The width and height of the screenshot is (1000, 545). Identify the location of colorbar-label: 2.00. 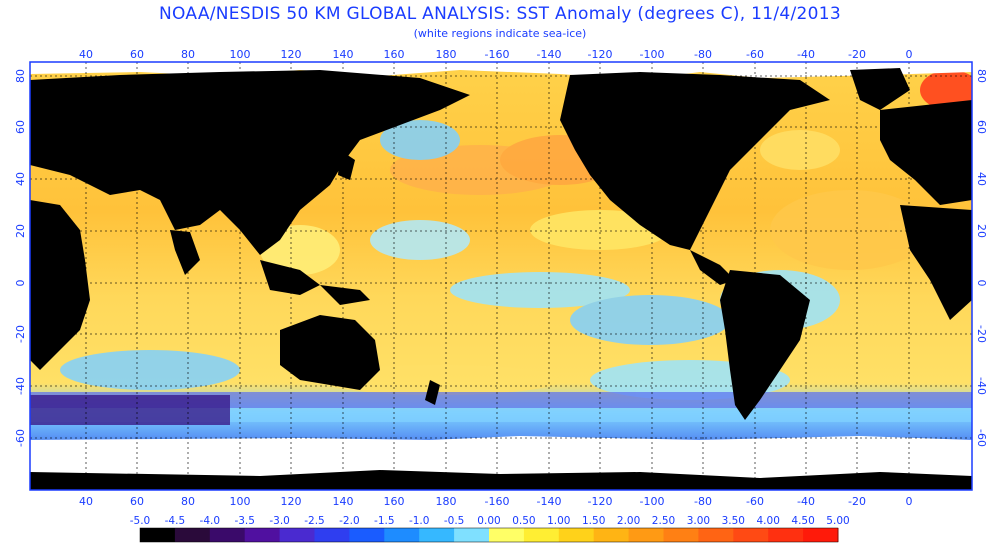
(628, 521).